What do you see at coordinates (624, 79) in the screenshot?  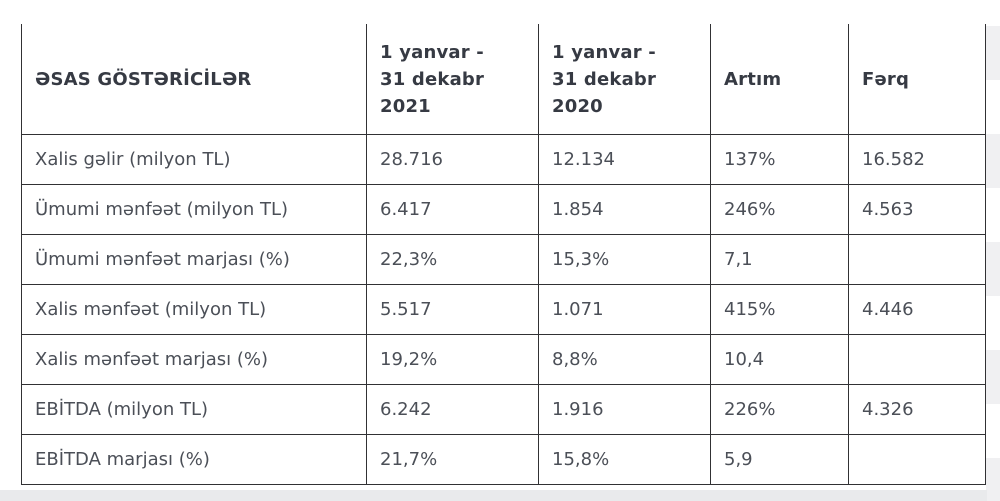 I see `column-header: 1 yanvar - 31 dekabr 2020` at bounding box center [624, 79].